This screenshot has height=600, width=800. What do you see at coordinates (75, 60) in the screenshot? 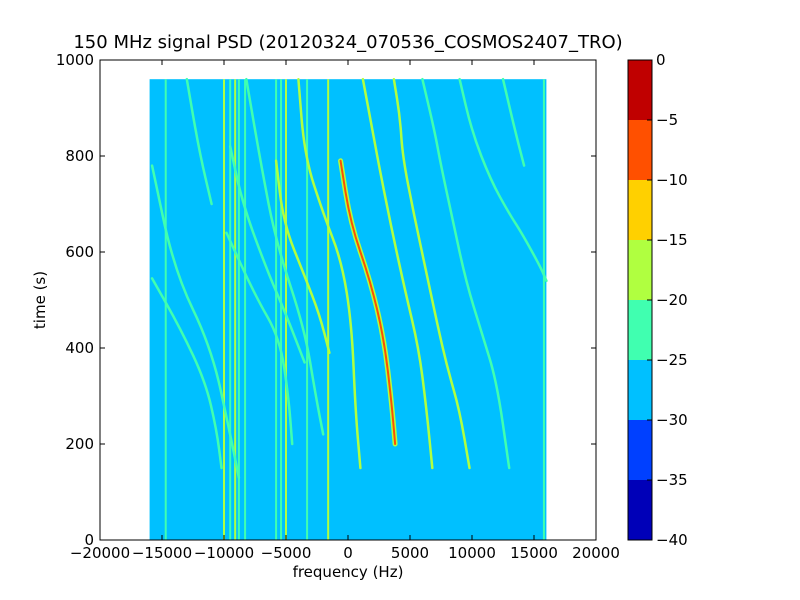
I see `y-tick-label-5: 1000` at bounding box center [75, 60].